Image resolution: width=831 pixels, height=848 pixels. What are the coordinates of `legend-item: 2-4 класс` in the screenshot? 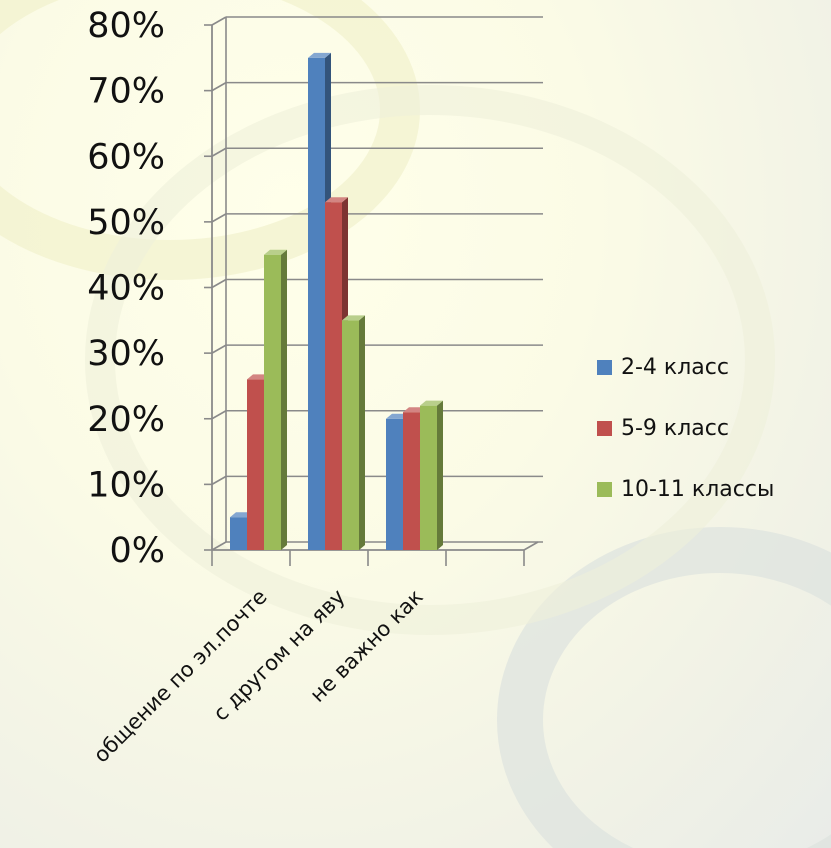 It's located at (663, 367).